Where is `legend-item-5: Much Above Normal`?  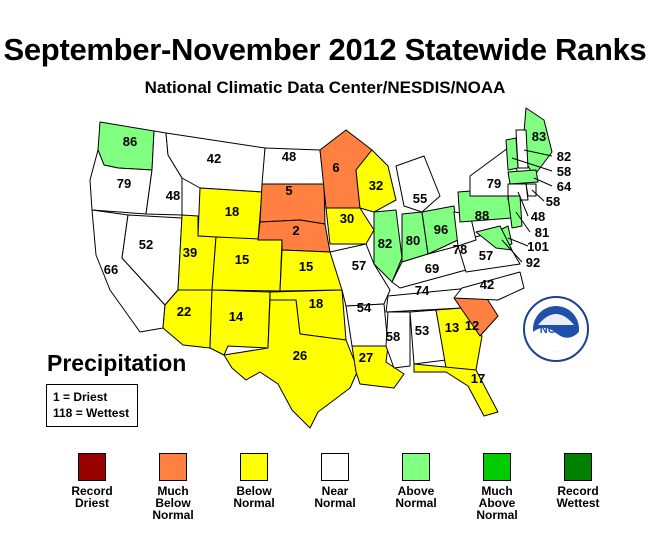
legend-item-5: Much Above Normal is located at coordinates (497, 487).